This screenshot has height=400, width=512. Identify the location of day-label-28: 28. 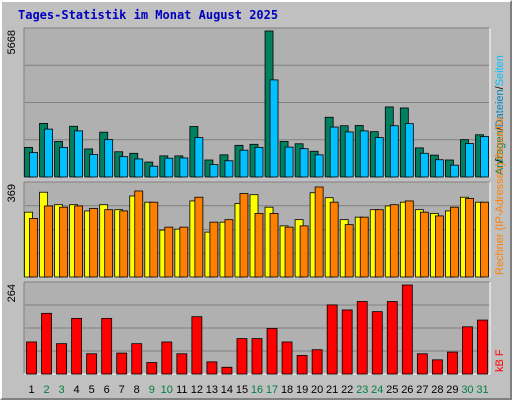
(437, 390).